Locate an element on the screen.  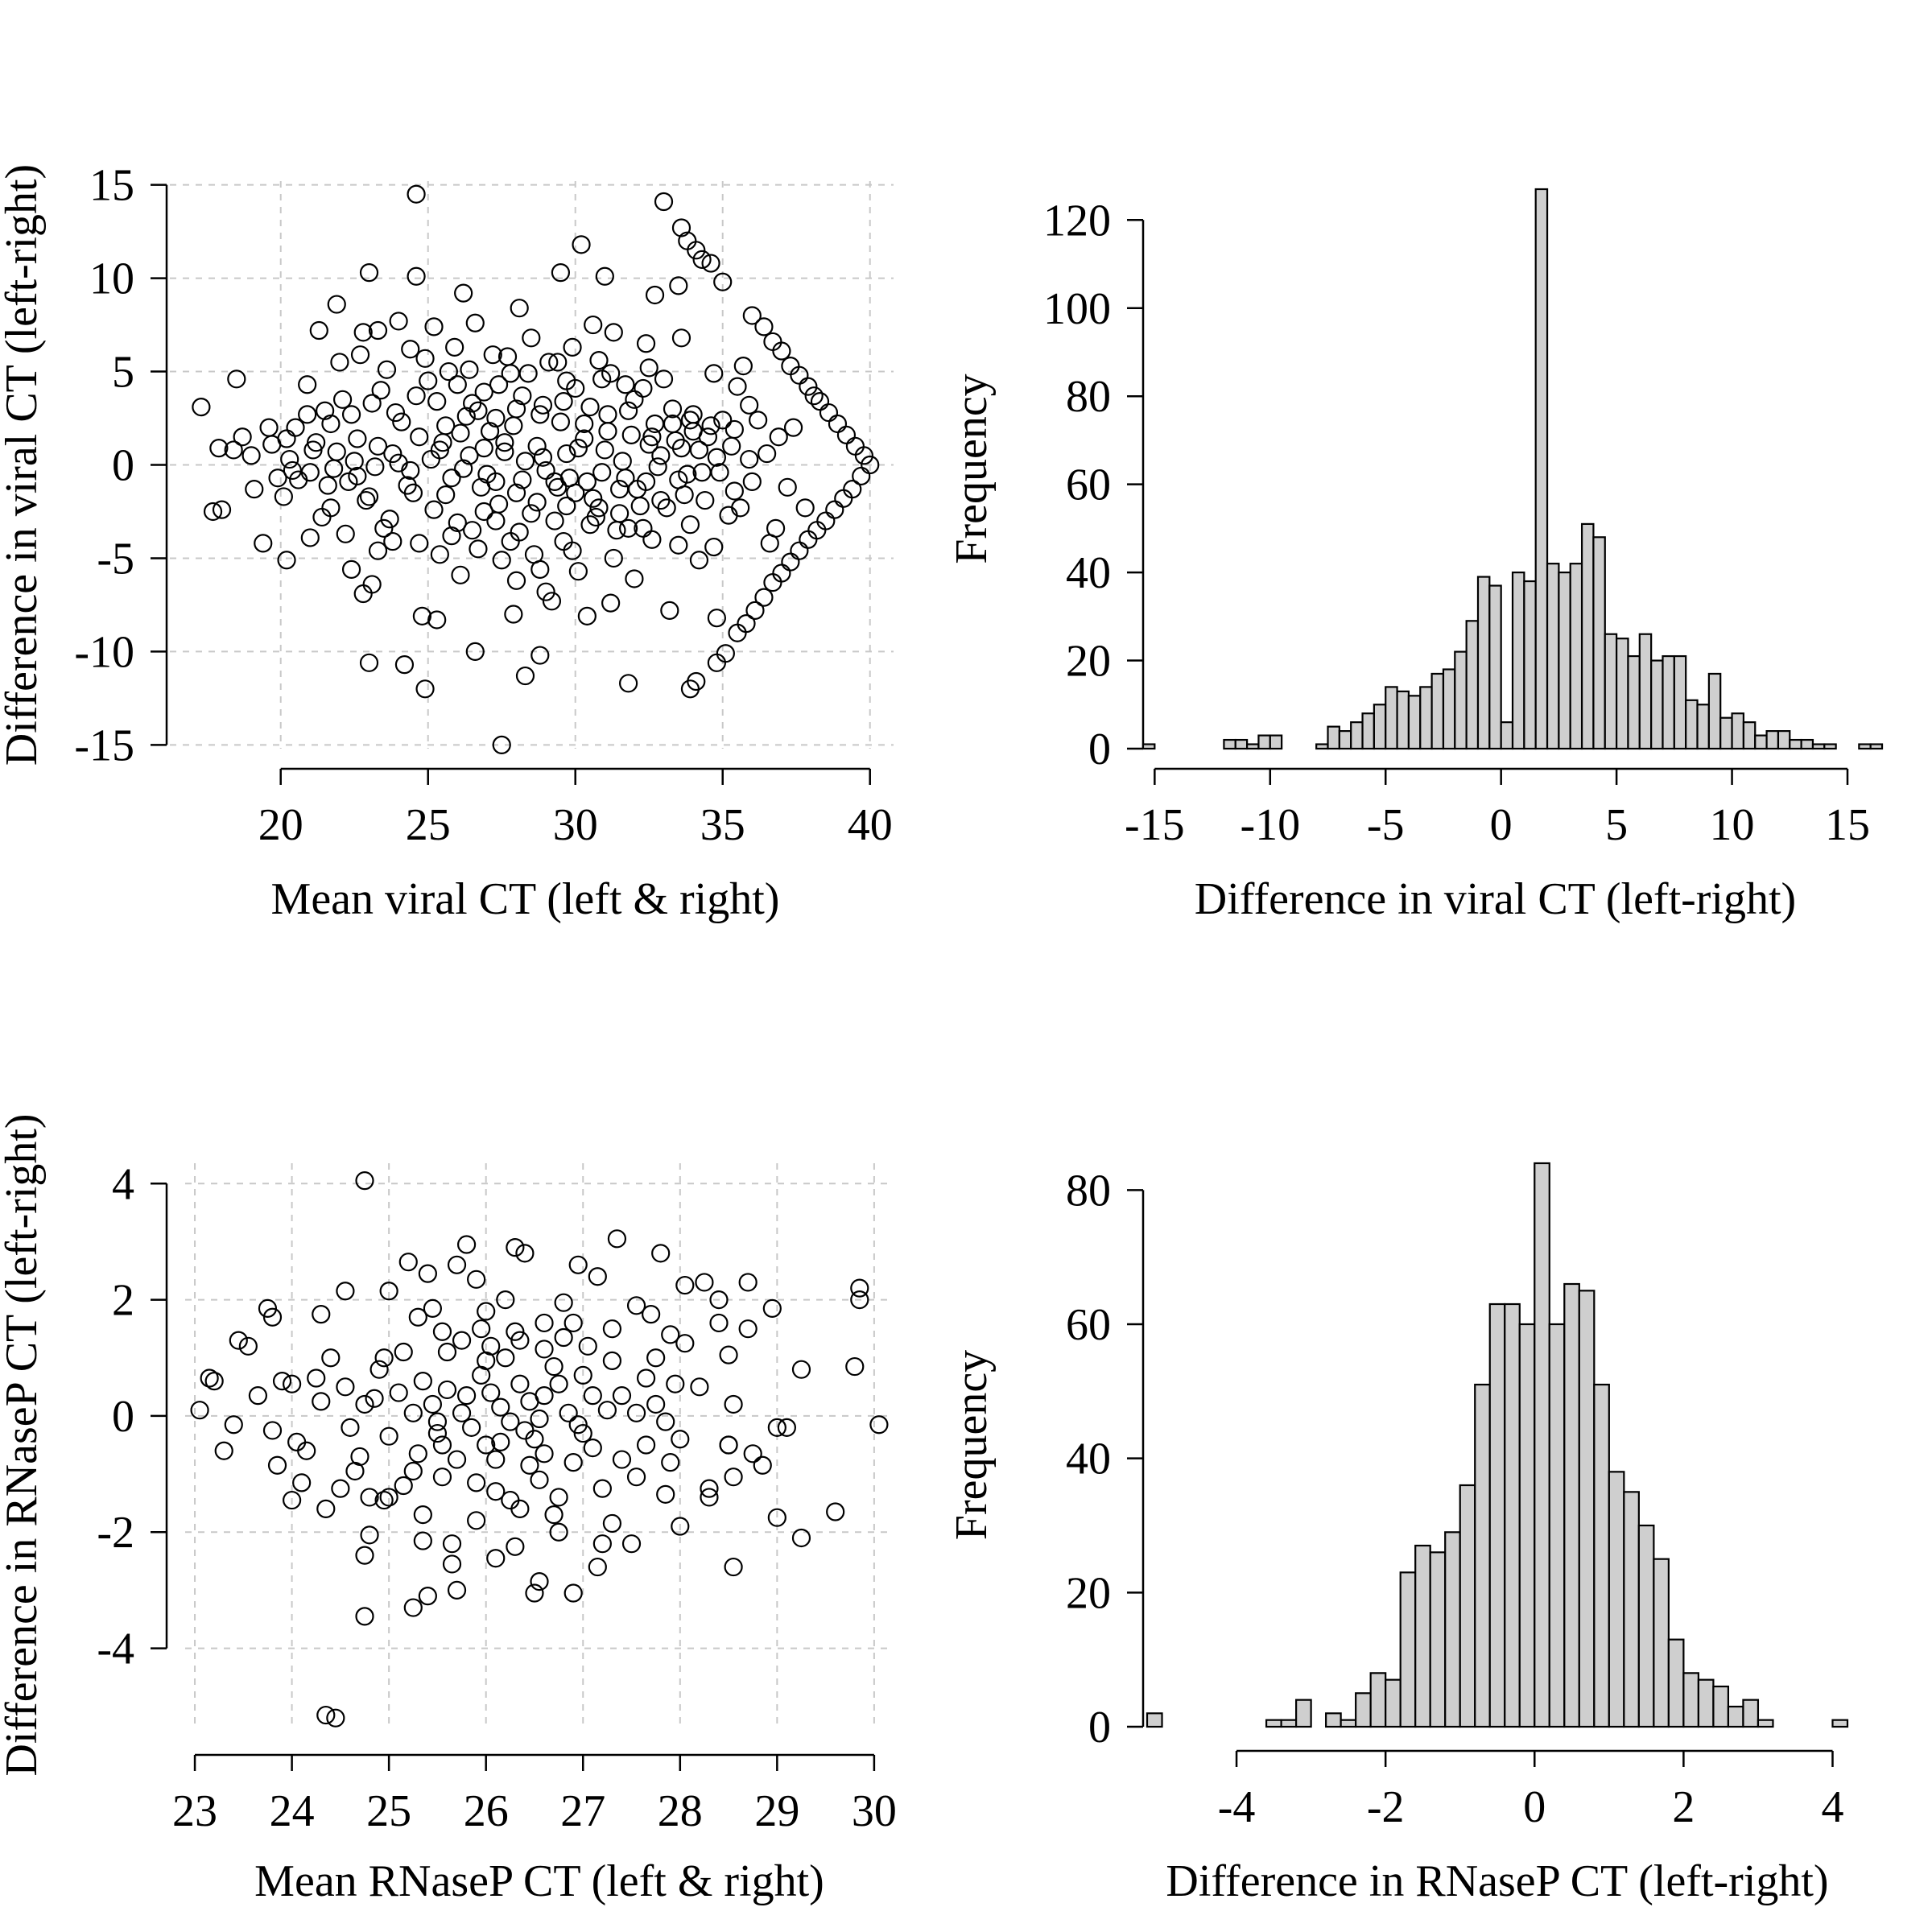
rnasep-hist-y-tick-label: 80 is located at coordinates (1088, 1191).